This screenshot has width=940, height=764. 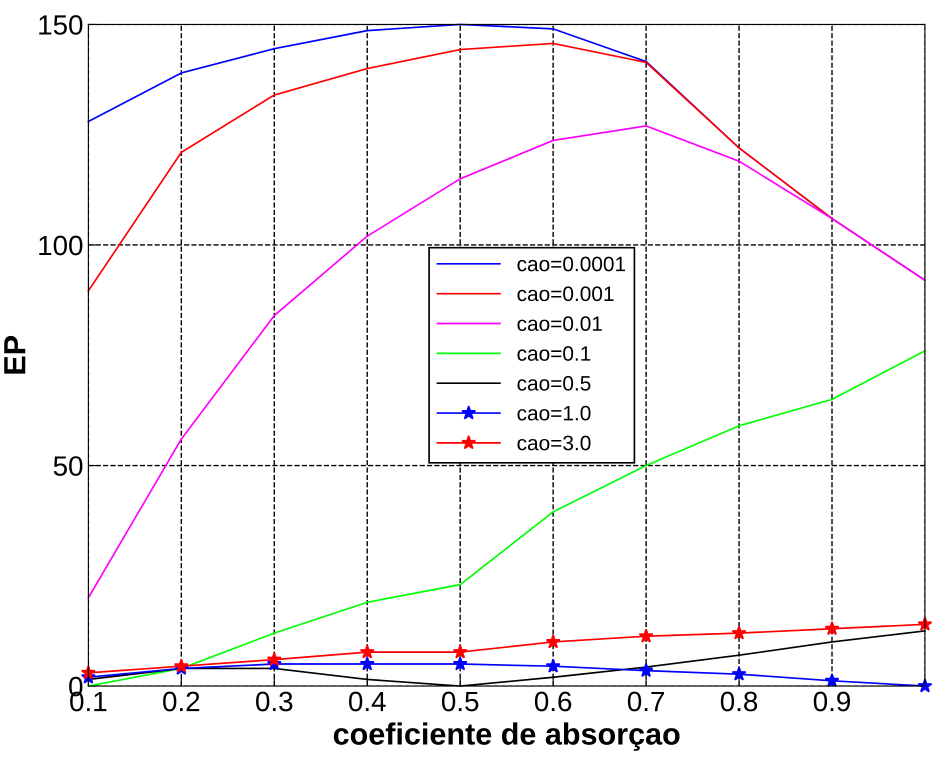 What do you see at coordinates (15, 355) in the screenshot?
I see `y-axis-title: EP` at bounding box center [15, 355].